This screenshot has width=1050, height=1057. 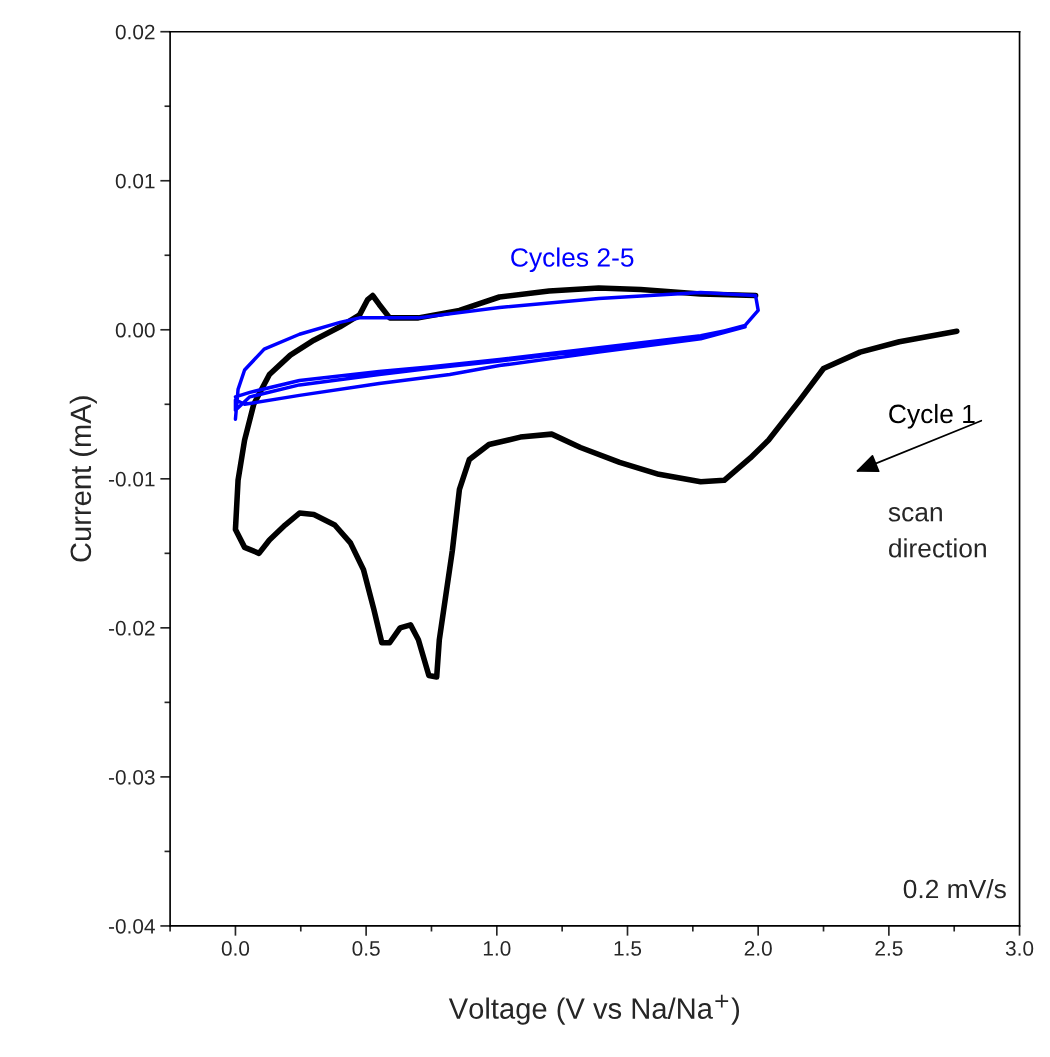 I want to click on y-tick-label: -0.01, so click(x=131, y=479).